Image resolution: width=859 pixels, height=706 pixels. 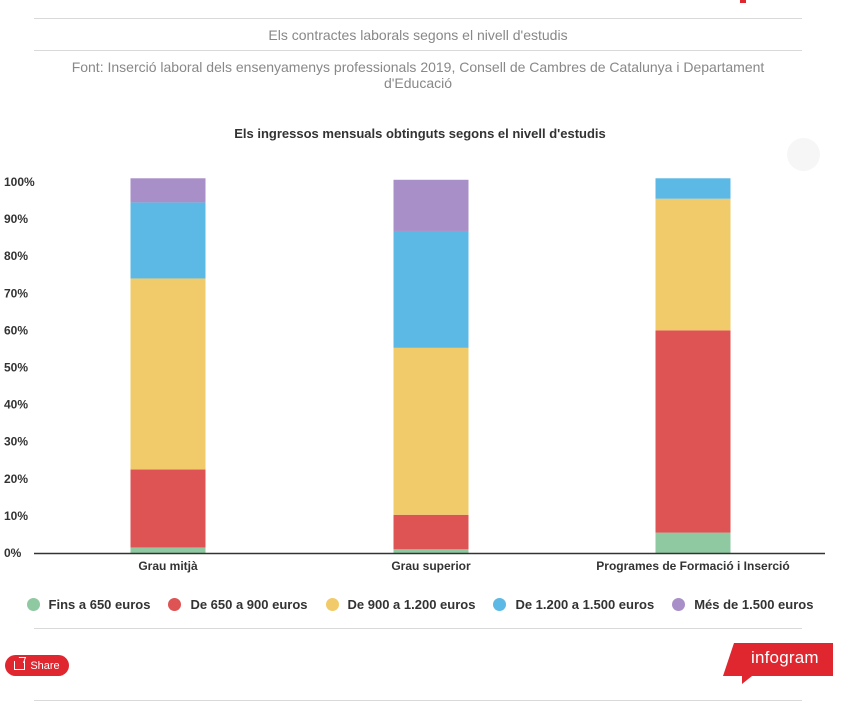 I want to click on legend-item: Més de 1.500 euros, so click(x=742, y=604).